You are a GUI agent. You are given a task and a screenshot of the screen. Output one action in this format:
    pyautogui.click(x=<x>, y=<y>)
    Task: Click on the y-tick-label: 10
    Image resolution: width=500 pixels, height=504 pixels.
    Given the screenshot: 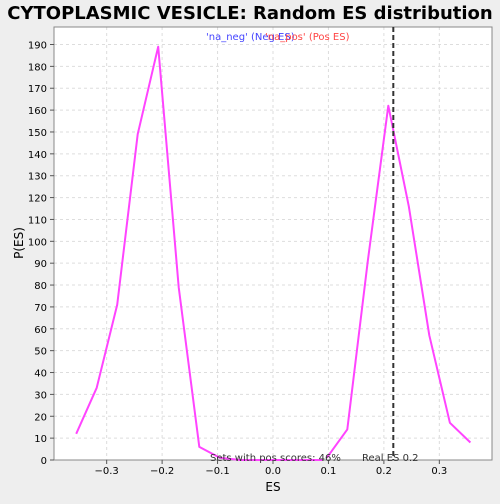 What is the action you would take?
    pyautogui.click(x=40, y=439)
    